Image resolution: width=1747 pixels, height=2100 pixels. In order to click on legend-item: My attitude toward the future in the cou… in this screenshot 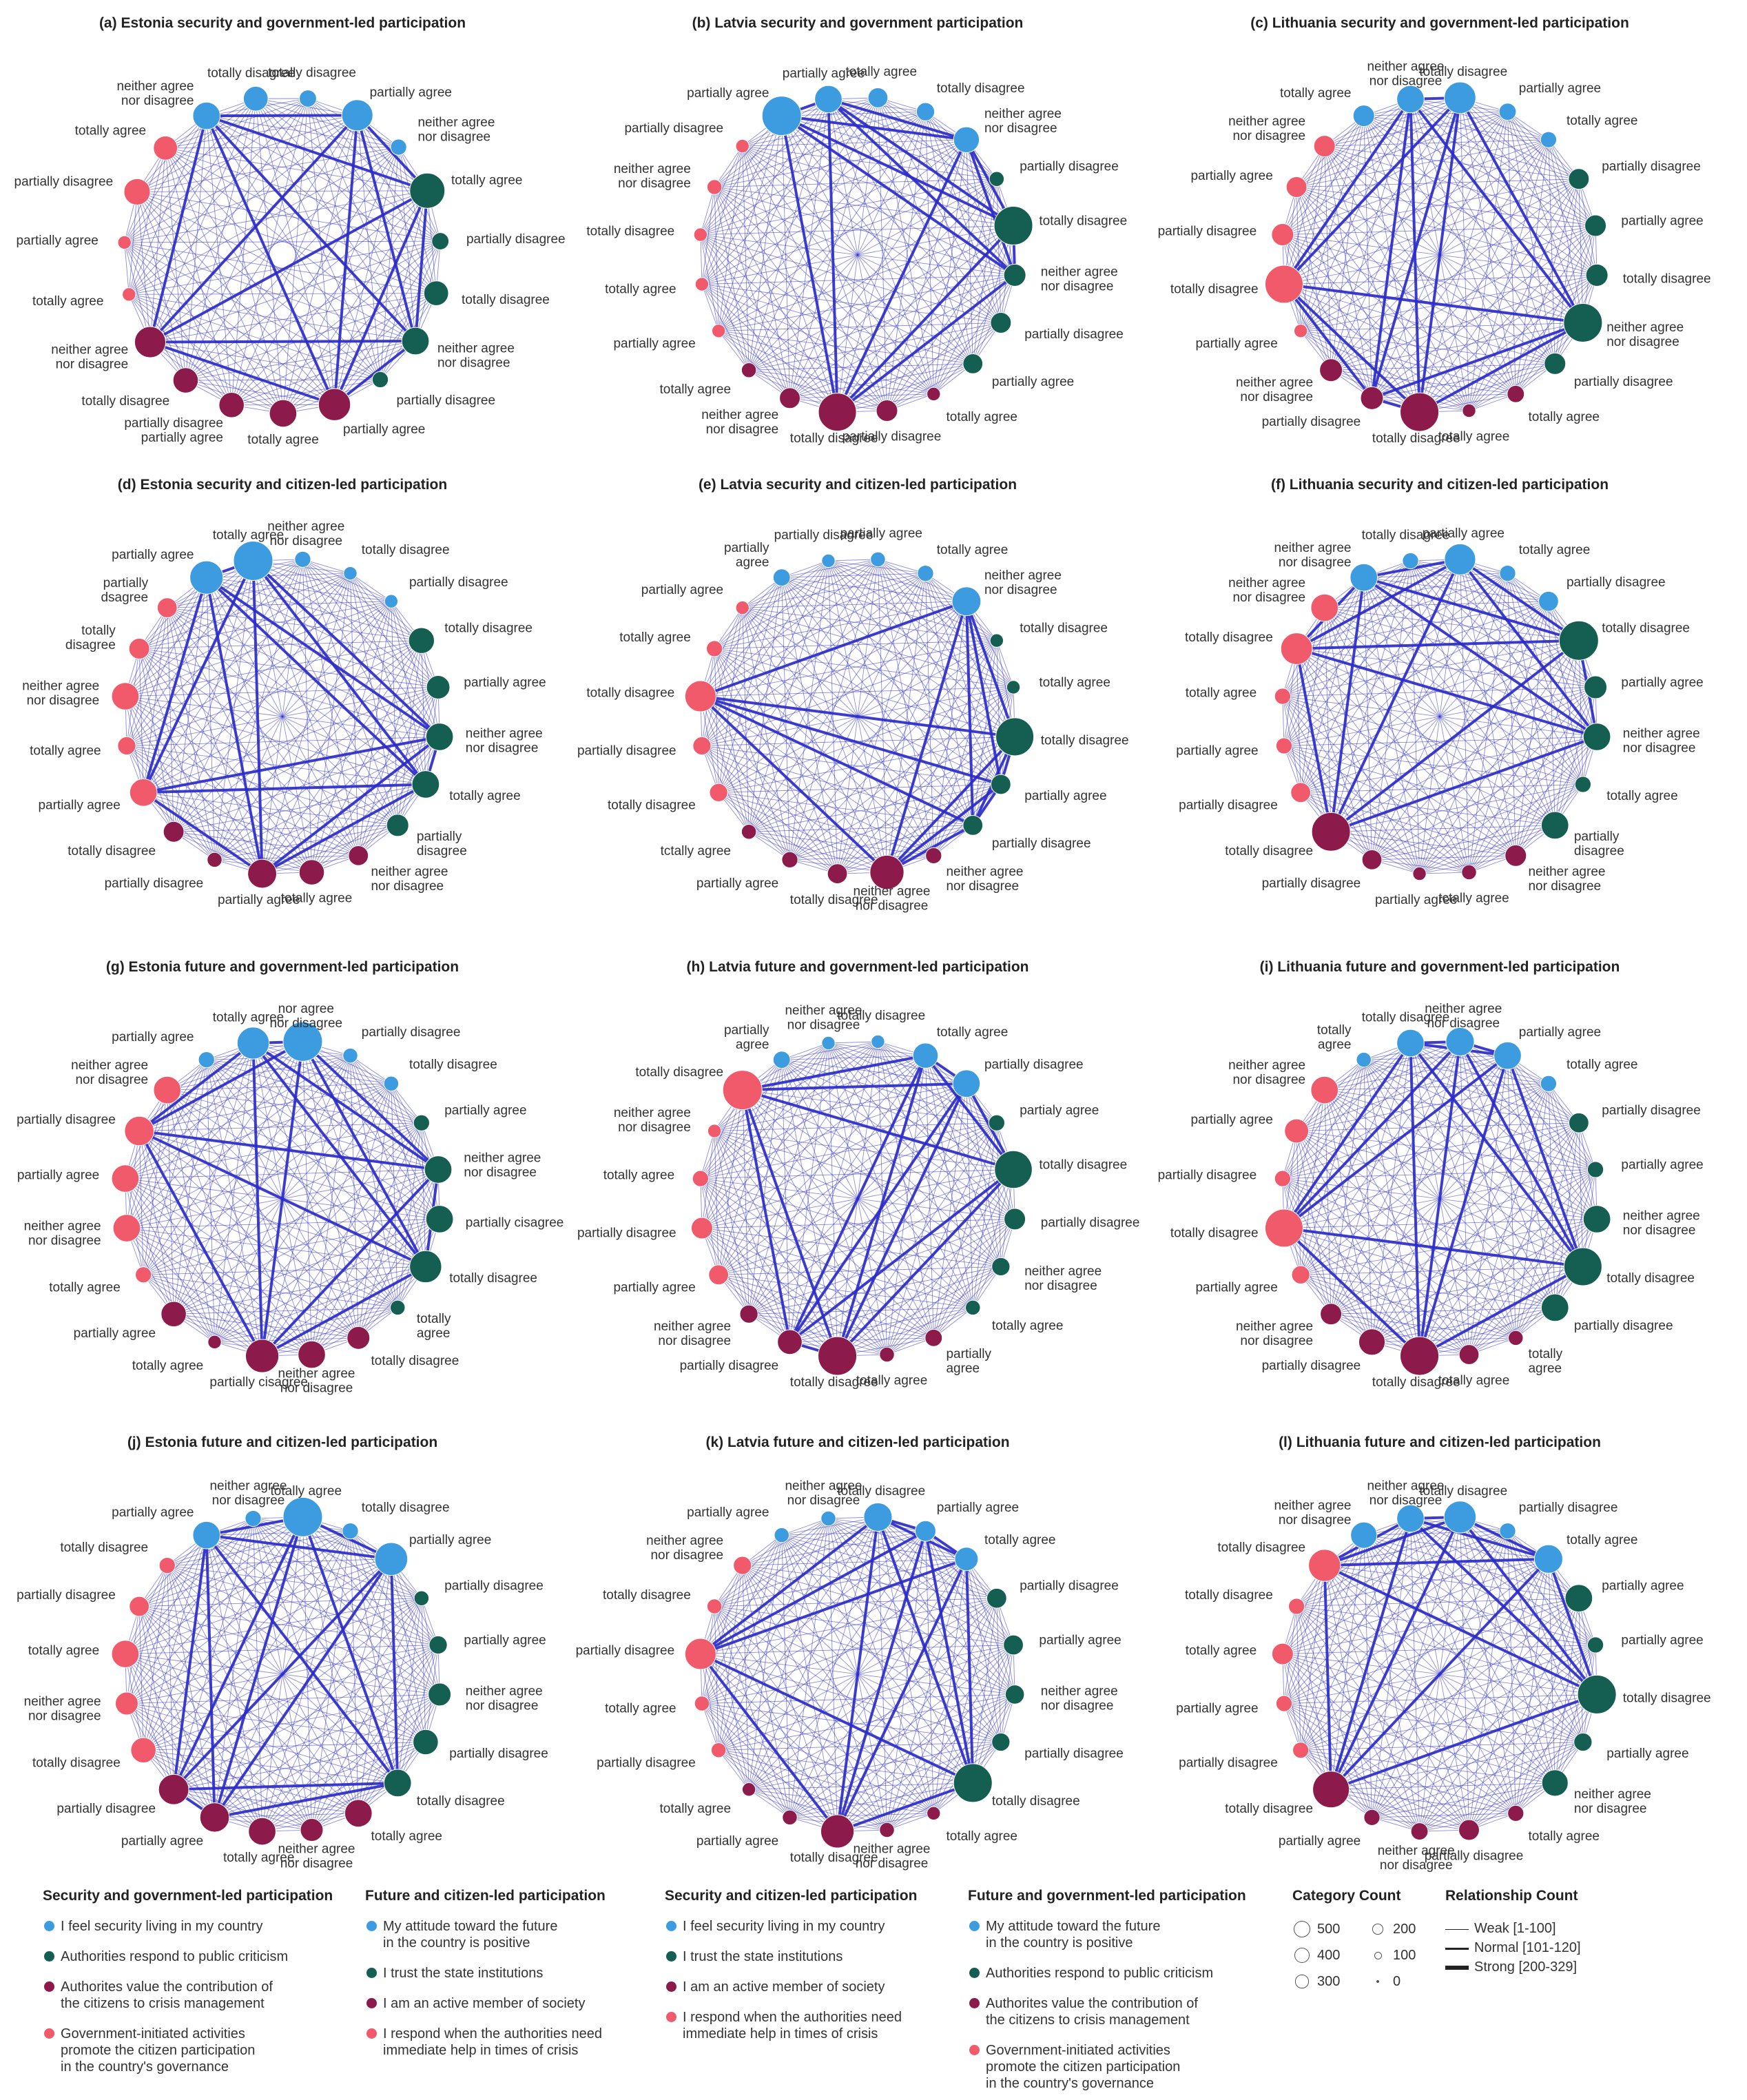, I will do `click(1073, 1935)`.